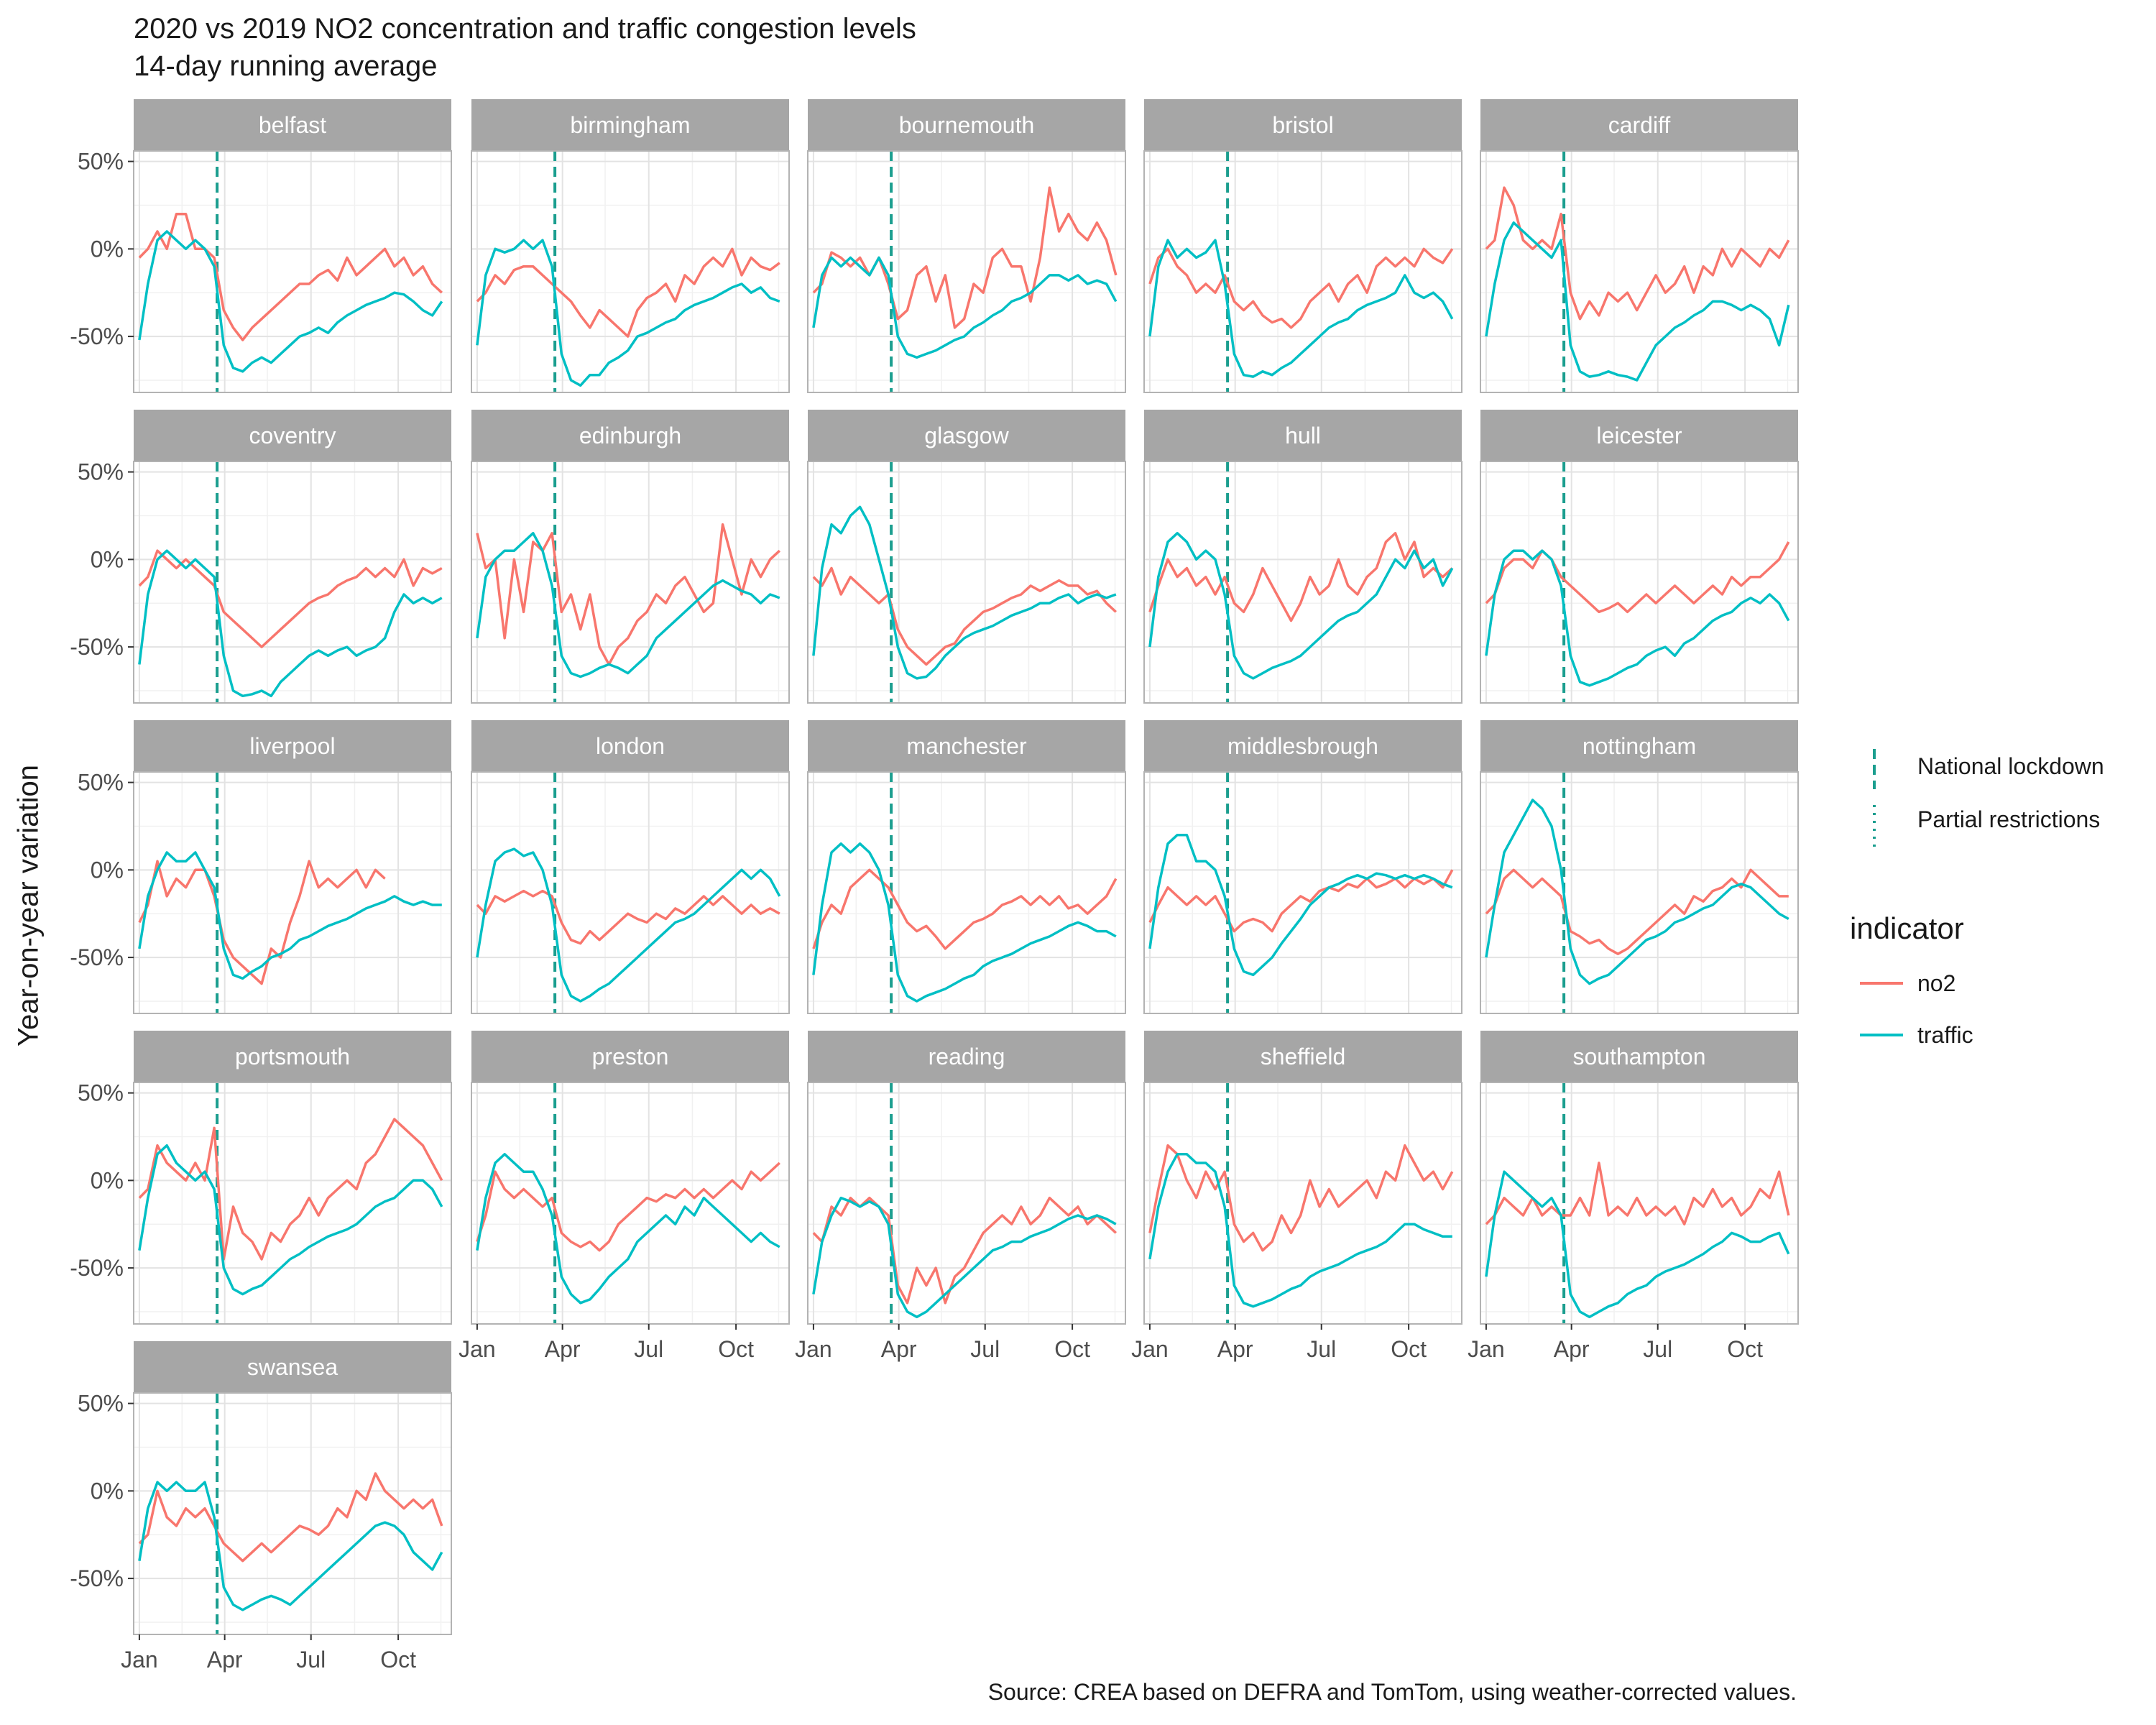  I want to click on legend-no2-label: no2, so click(1937, 983).